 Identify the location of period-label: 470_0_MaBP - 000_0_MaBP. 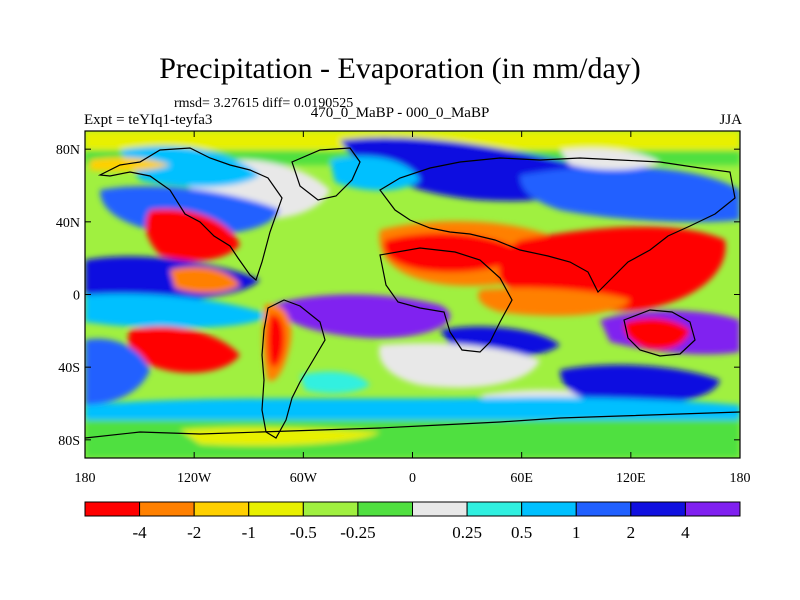
(400, 113).